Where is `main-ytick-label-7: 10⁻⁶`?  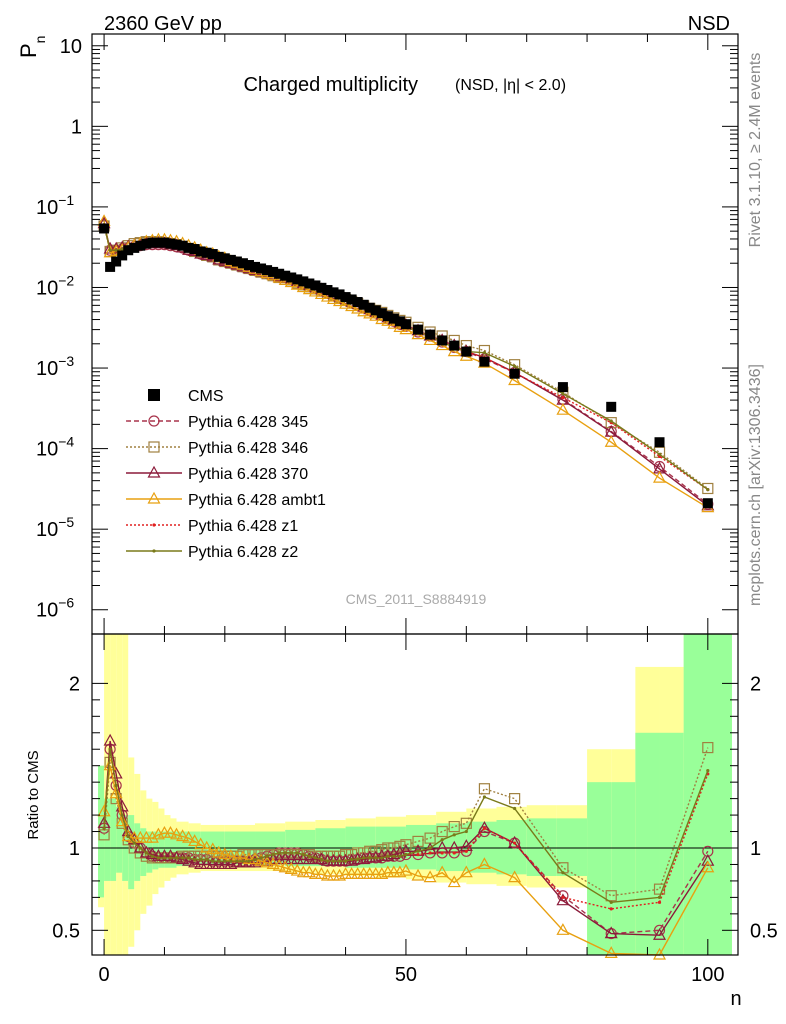 main-ytick-label-7: 10⁻⁶ is located at coordinates (55, 608).